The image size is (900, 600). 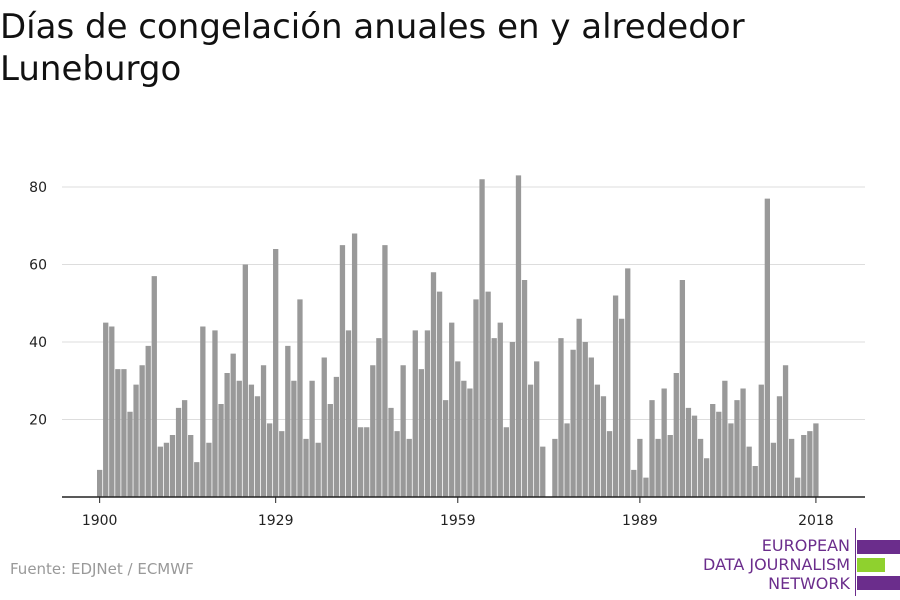 What do you see at coordinates (245, 380) in the screenshot?
I see `bar-1924` at bounding box center [245, 380].